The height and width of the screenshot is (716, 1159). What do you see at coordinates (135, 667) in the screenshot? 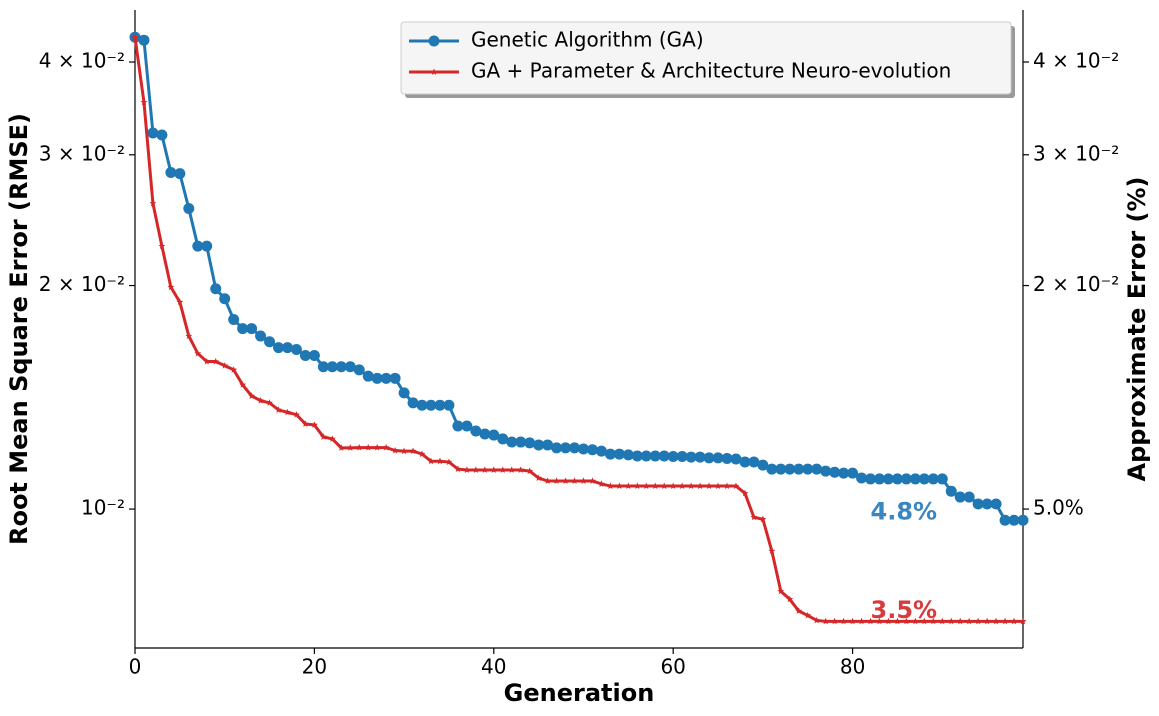
I see `x-tick-label: 0` at bounding box center [135, 667].